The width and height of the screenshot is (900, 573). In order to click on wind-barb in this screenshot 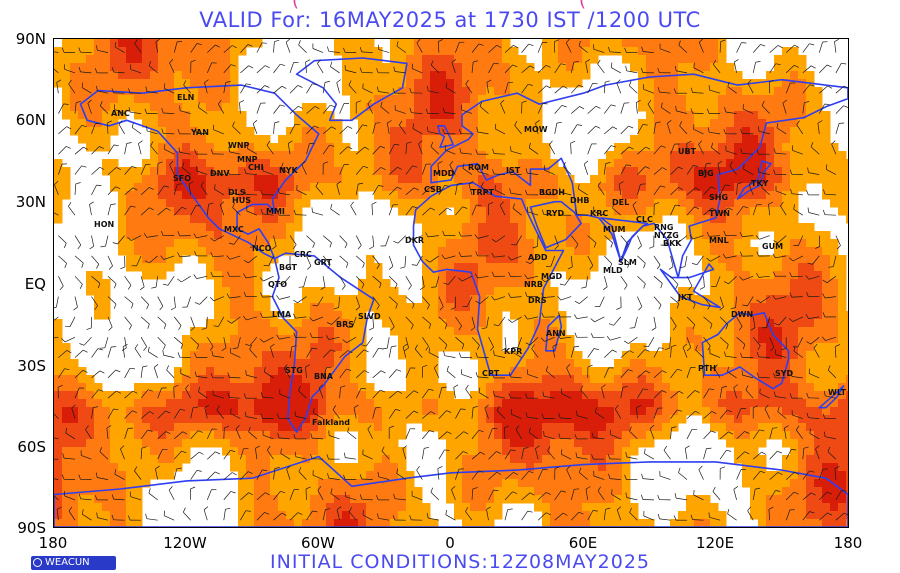, I will do `click(698, 113)`.